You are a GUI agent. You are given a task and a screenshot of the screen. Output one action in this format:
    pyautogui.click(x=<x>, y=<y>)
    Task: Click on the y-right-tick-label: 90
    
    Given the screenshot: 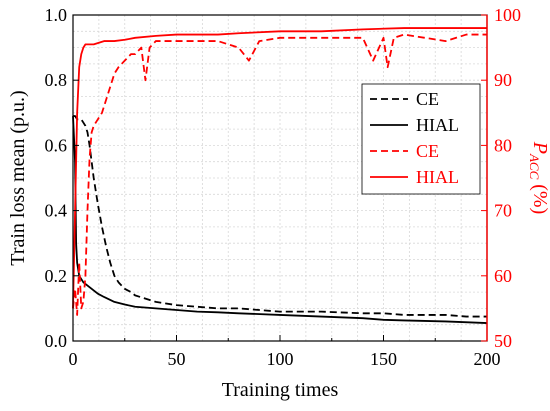 What is the action you would take?
    pyautogui.click(x=503, y=80)
    